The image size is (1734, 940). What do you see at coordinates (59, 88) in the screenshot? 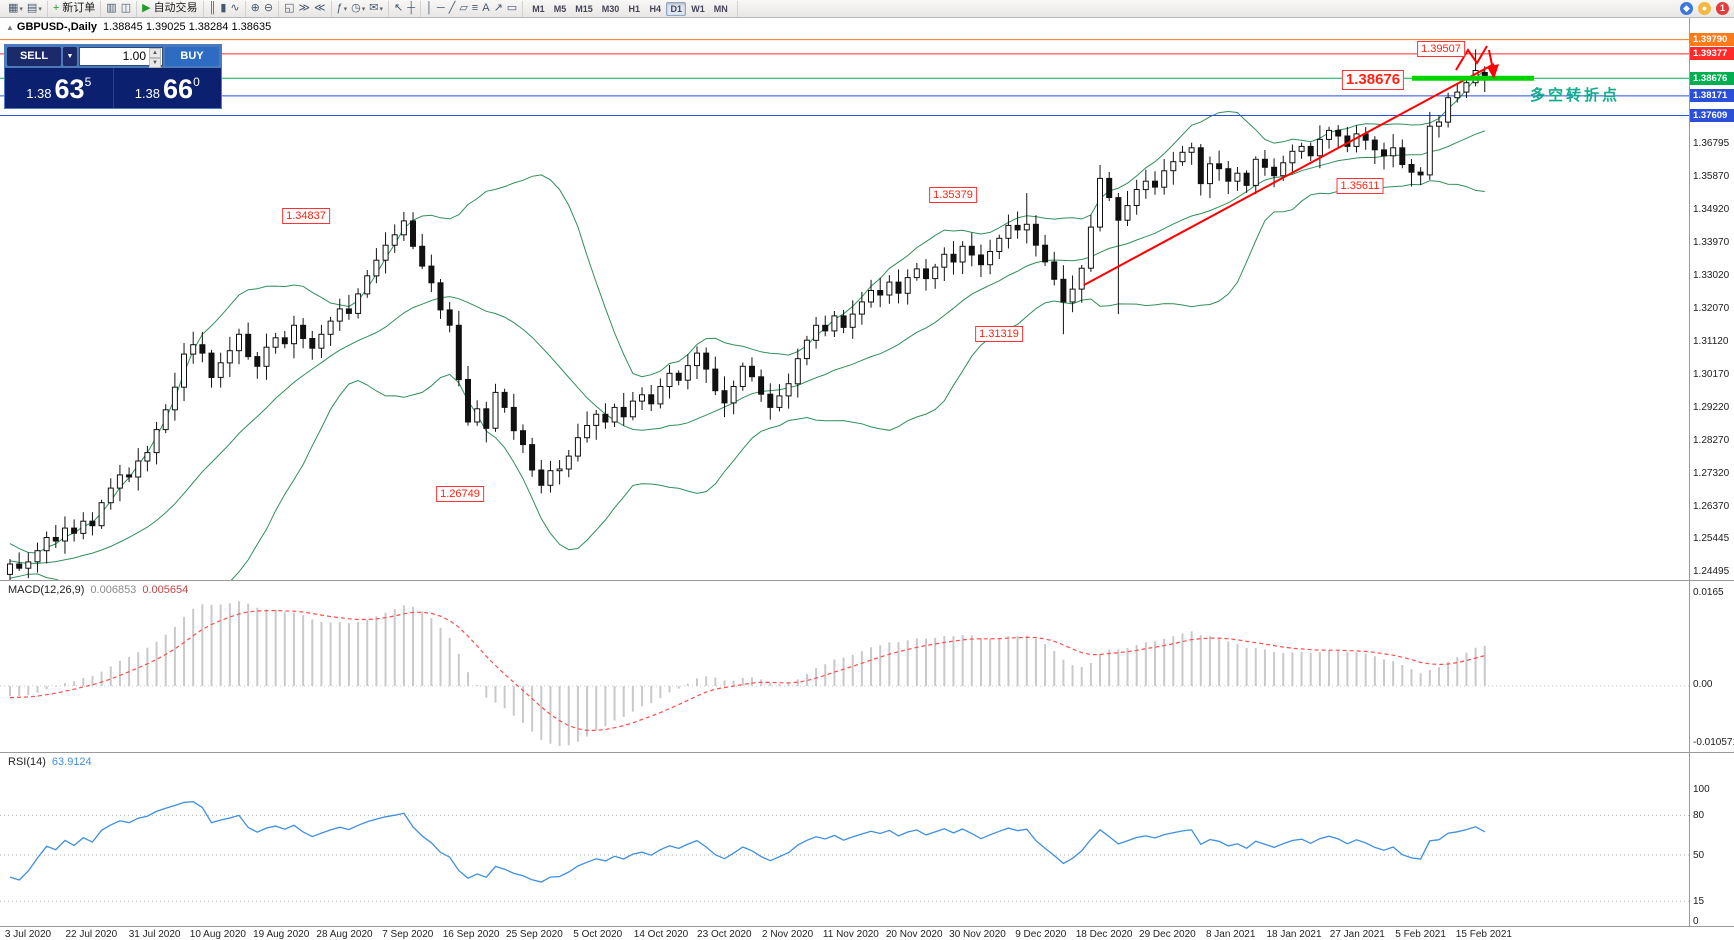
I see `sell-price: 1.38 63 5` at bounding box center [59, 88].